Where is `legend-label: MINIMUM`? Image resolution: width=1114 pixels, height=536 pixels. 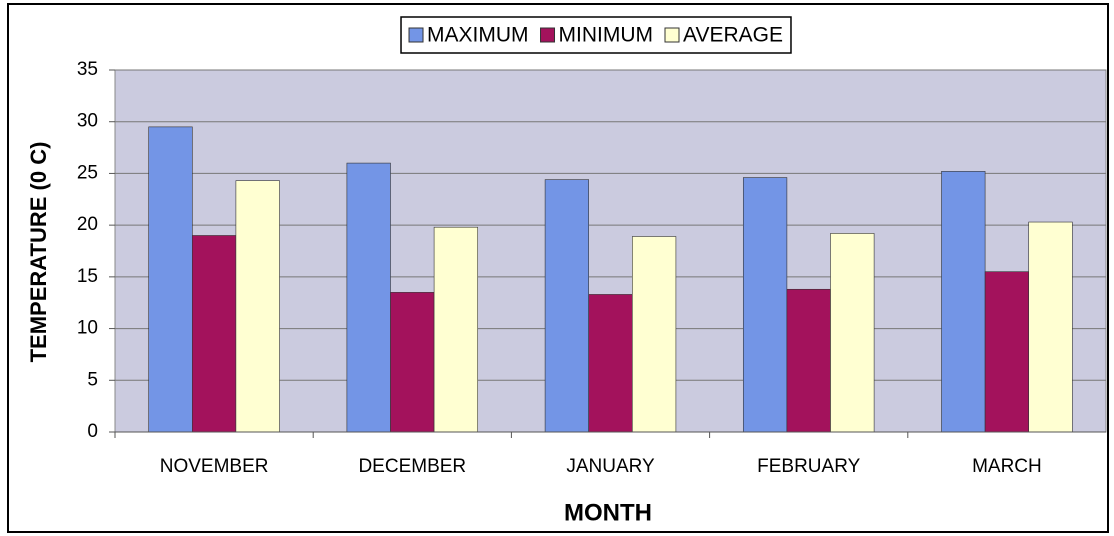 legend-label: MINIMUM is located at coordinates (606, 35).